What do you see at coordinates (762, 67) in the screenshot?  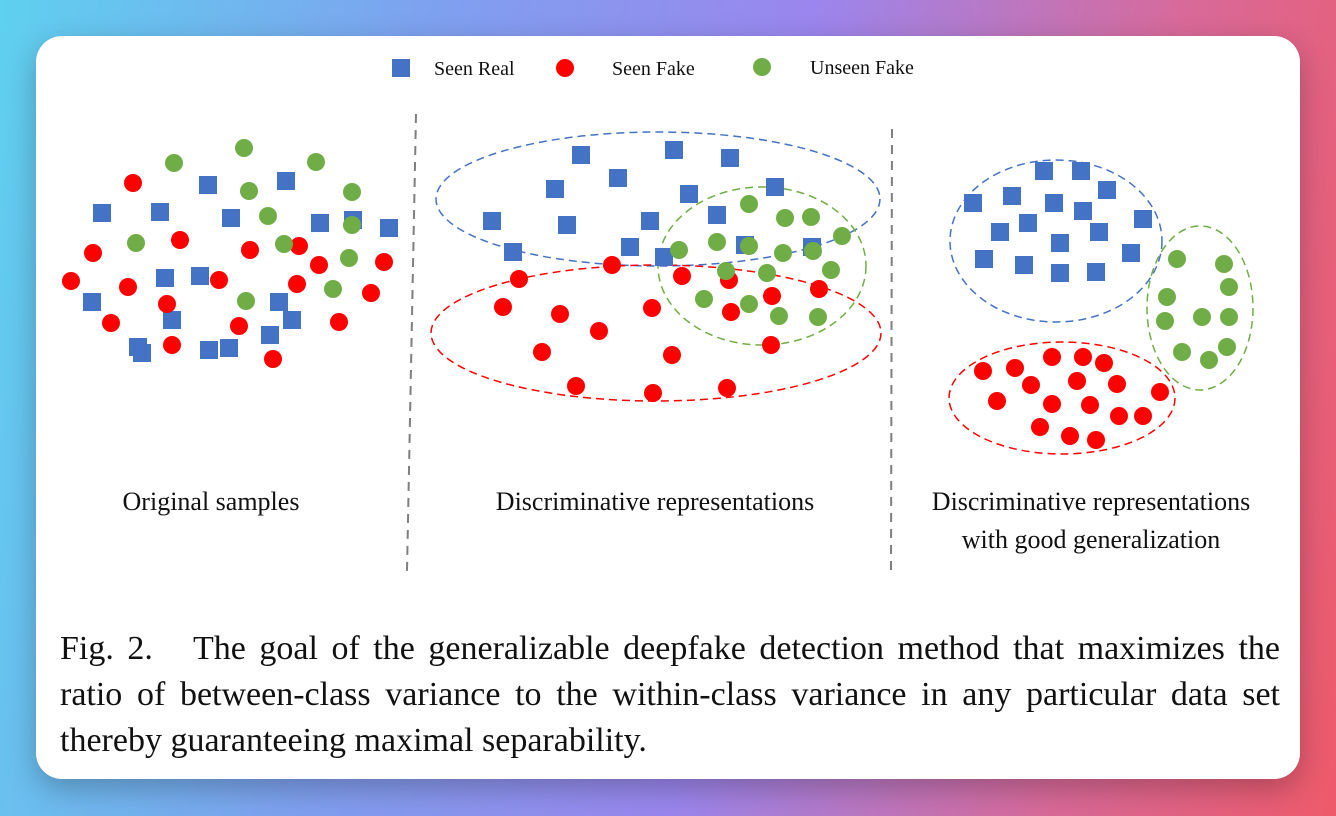 I see `legend-unseen-fake-marker` at bounding box center [762, 67].